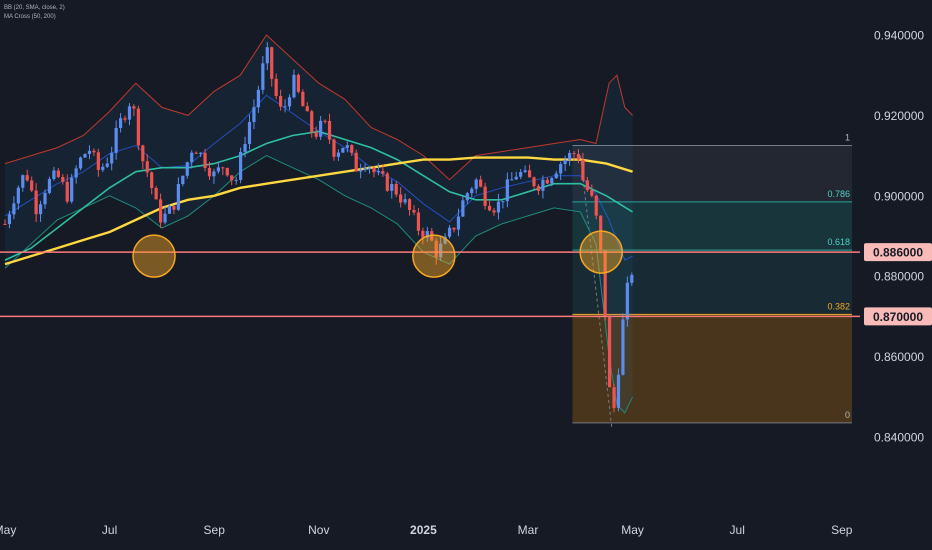  What do you see at coordinates (899, 438) in the screenshot?
I see `y-tick-label: 0.840000` at bounding box center [899, 438].